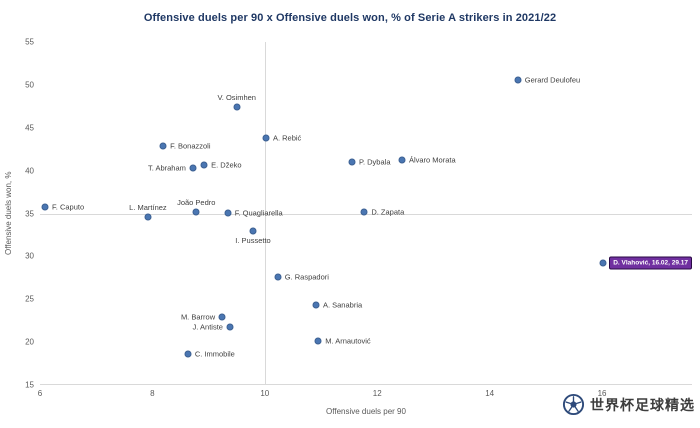 This screenshot has height=428, width=700. I want to click on y-axis-tick-label: 25, so click(29, 299).